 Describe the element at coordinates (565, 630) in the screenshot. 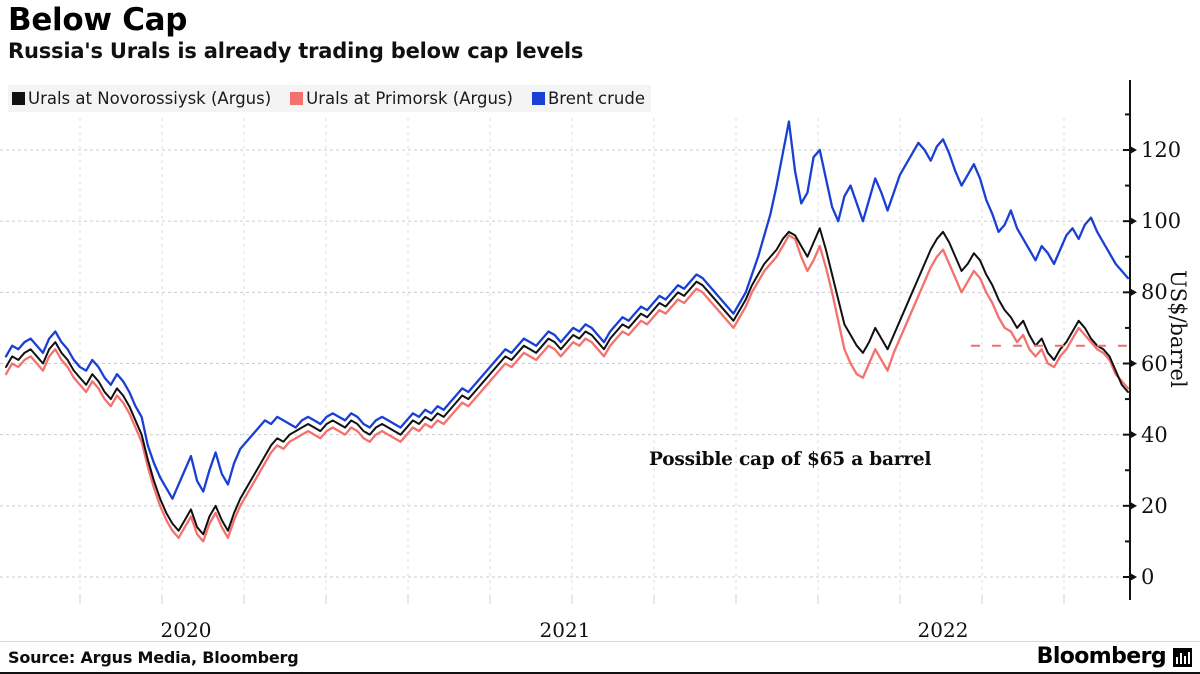

I see `x-tick-label: 2021` at that location.